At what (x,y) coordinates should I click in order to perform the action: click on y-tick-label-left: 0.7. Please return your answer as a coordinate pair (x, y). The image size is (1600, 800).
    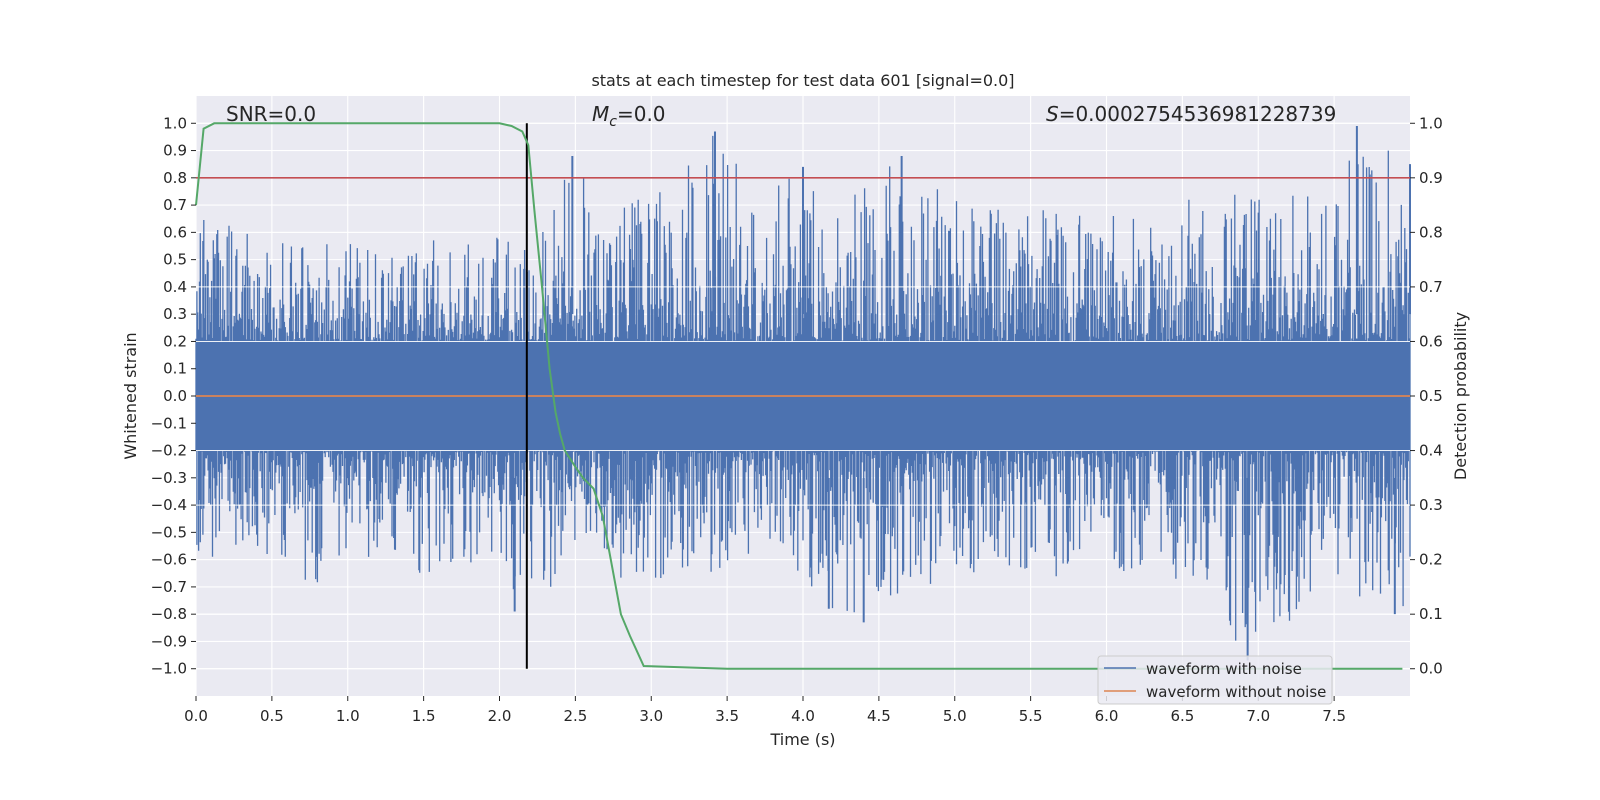
    Looking at the image, I should click on (175, 205).